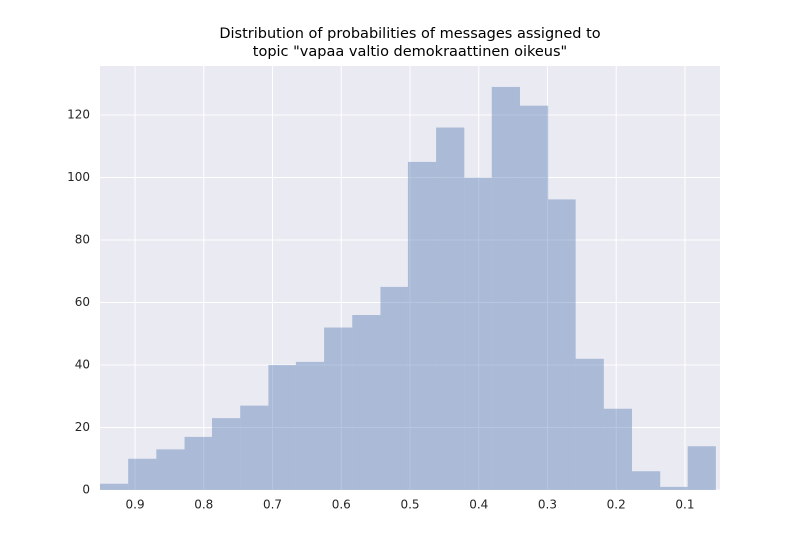 Image resolution: width=800 pixels, height=550 pixels. I want to click on x-tick-label: 0.1, so click(684, 505).